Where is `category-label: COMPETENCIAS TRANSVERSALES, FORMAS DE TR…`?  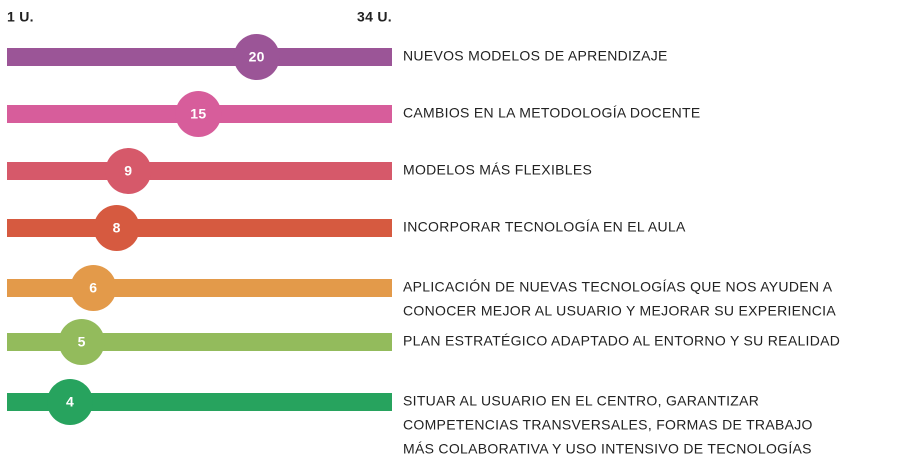 category-label: COMPETENCIAS TRANSVERSALES, FORMAS DE TR… is located at coordinates (608, 425).